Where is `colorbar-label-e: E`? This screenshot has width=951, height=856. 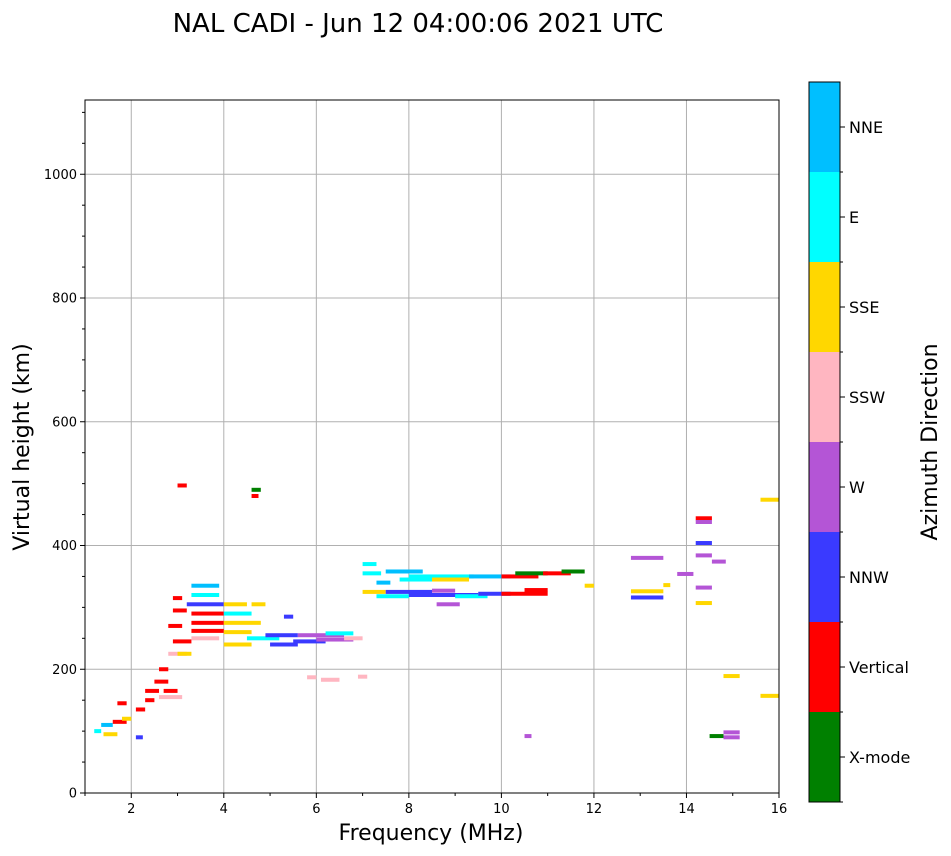
colorbar-label-e: E is located at coordinates (854, 217).